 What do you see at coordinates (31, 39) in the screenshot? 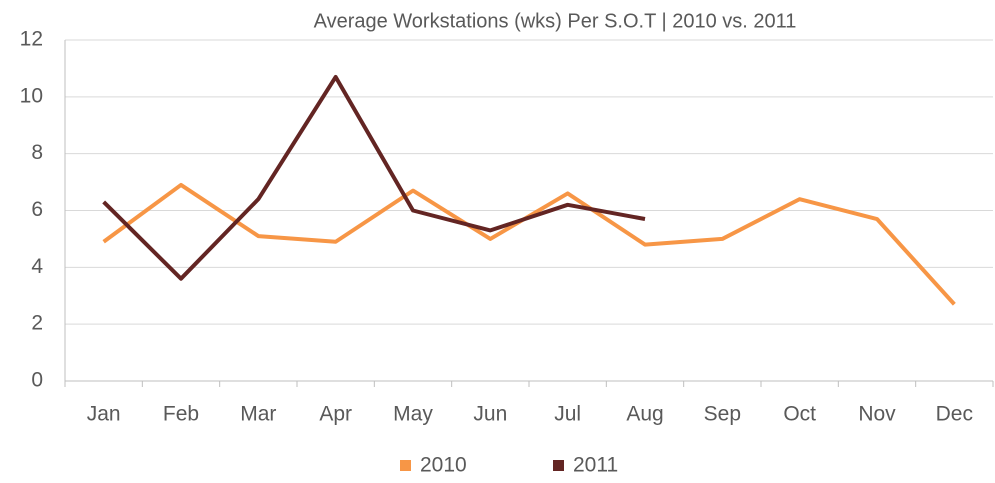
I see `y-tick-label: 12` at bounding box center [31, 39].